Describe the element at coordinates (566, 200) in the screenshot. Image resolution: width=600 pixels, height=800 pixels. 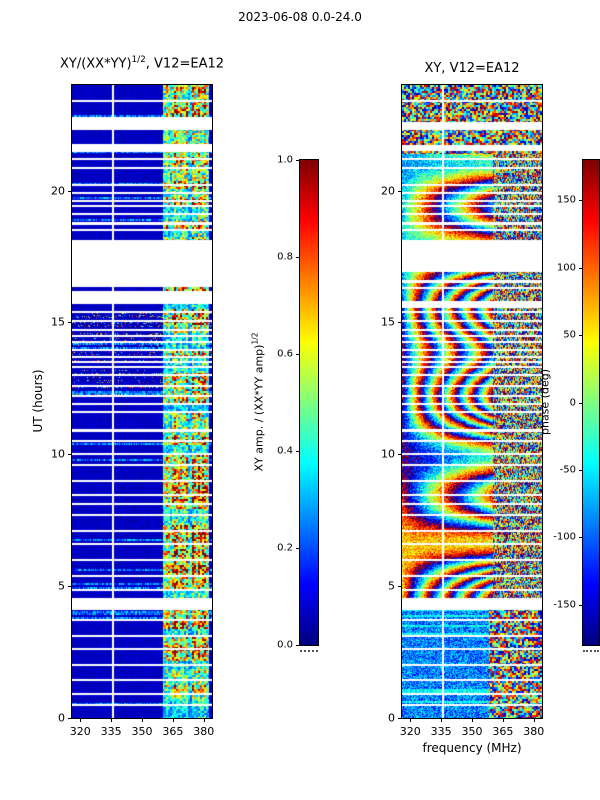
I see `colorbar-tick-label: 150` at that location.